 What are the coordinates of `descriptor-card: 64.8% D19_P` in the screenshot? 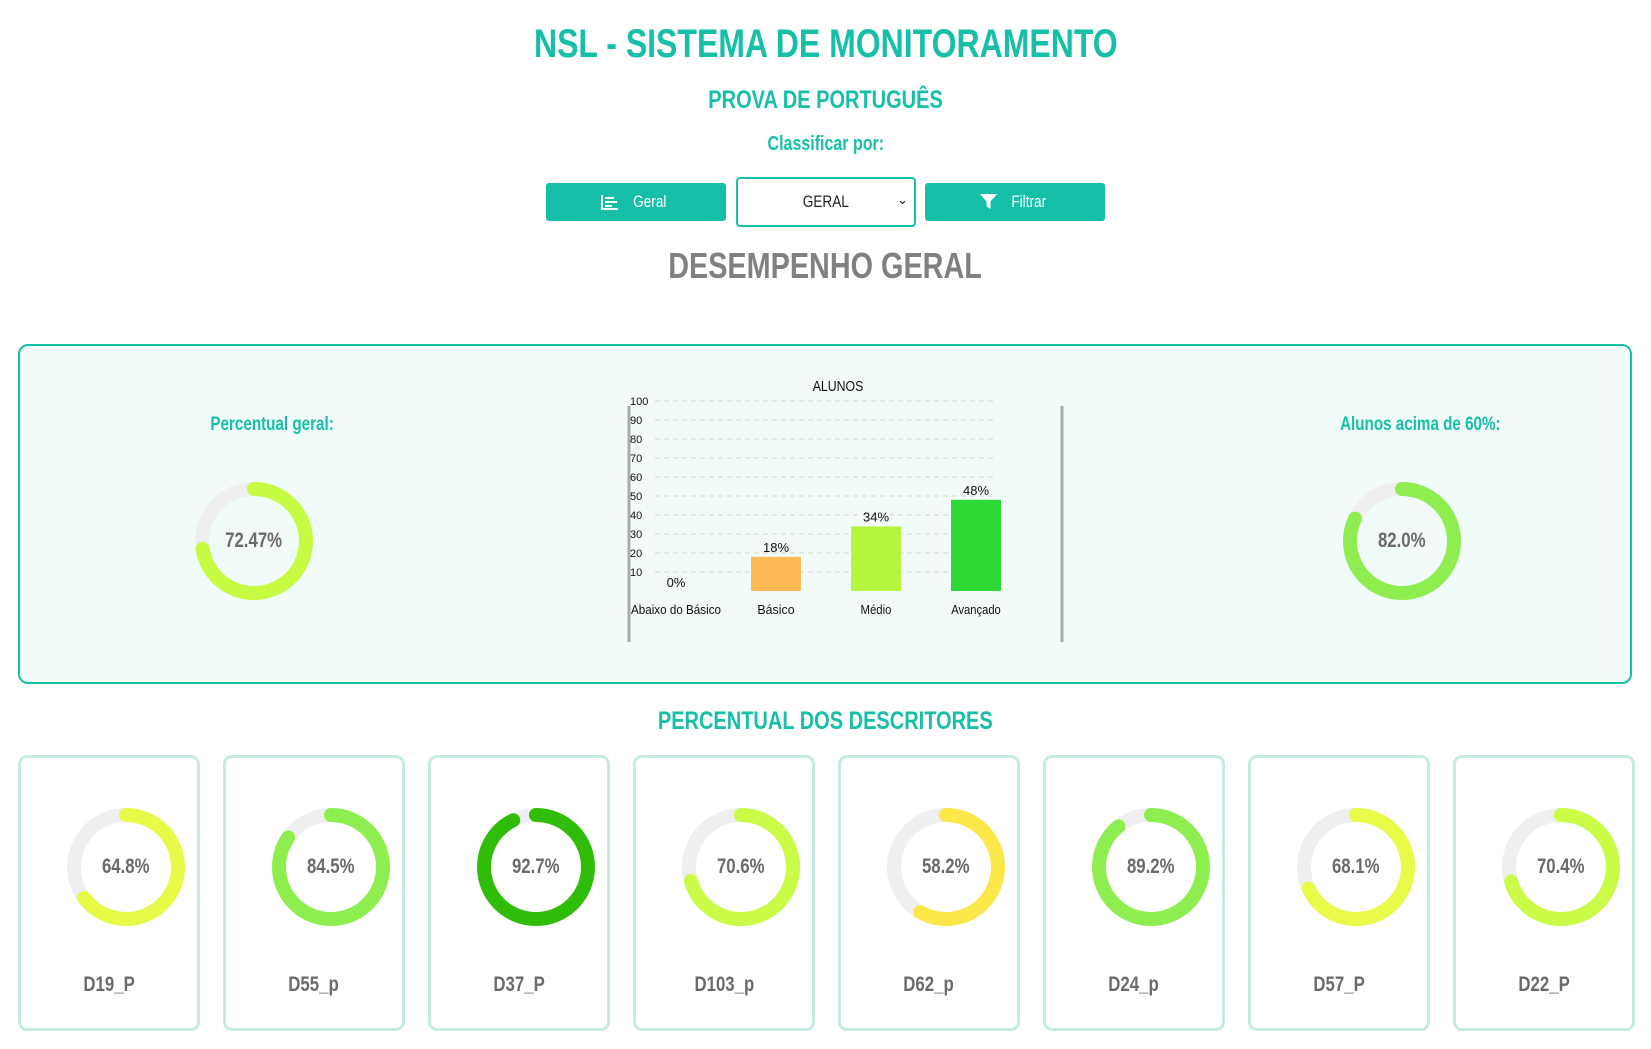 It's located at (109, 893).